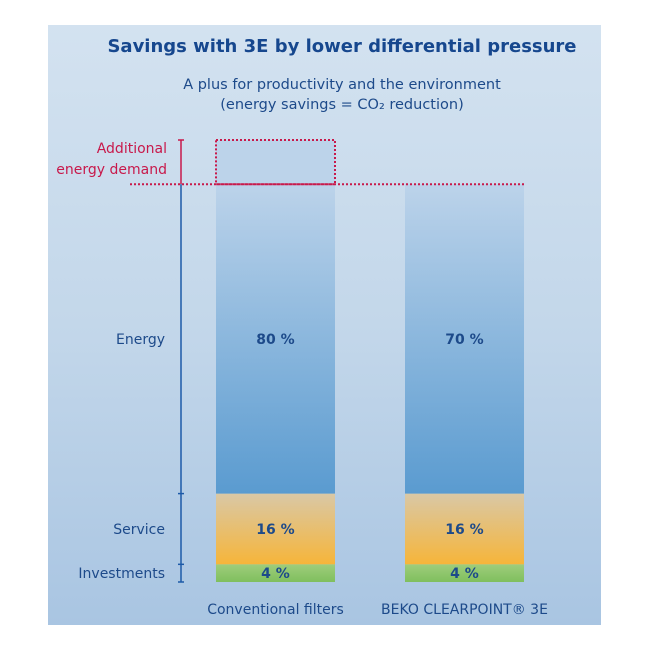 This screenshot has height=650, width=650. What do you see at coordinates (121, 574) in the screenshot?
I see `segment-label-investments: Investments` at bounding box center [121, 574].